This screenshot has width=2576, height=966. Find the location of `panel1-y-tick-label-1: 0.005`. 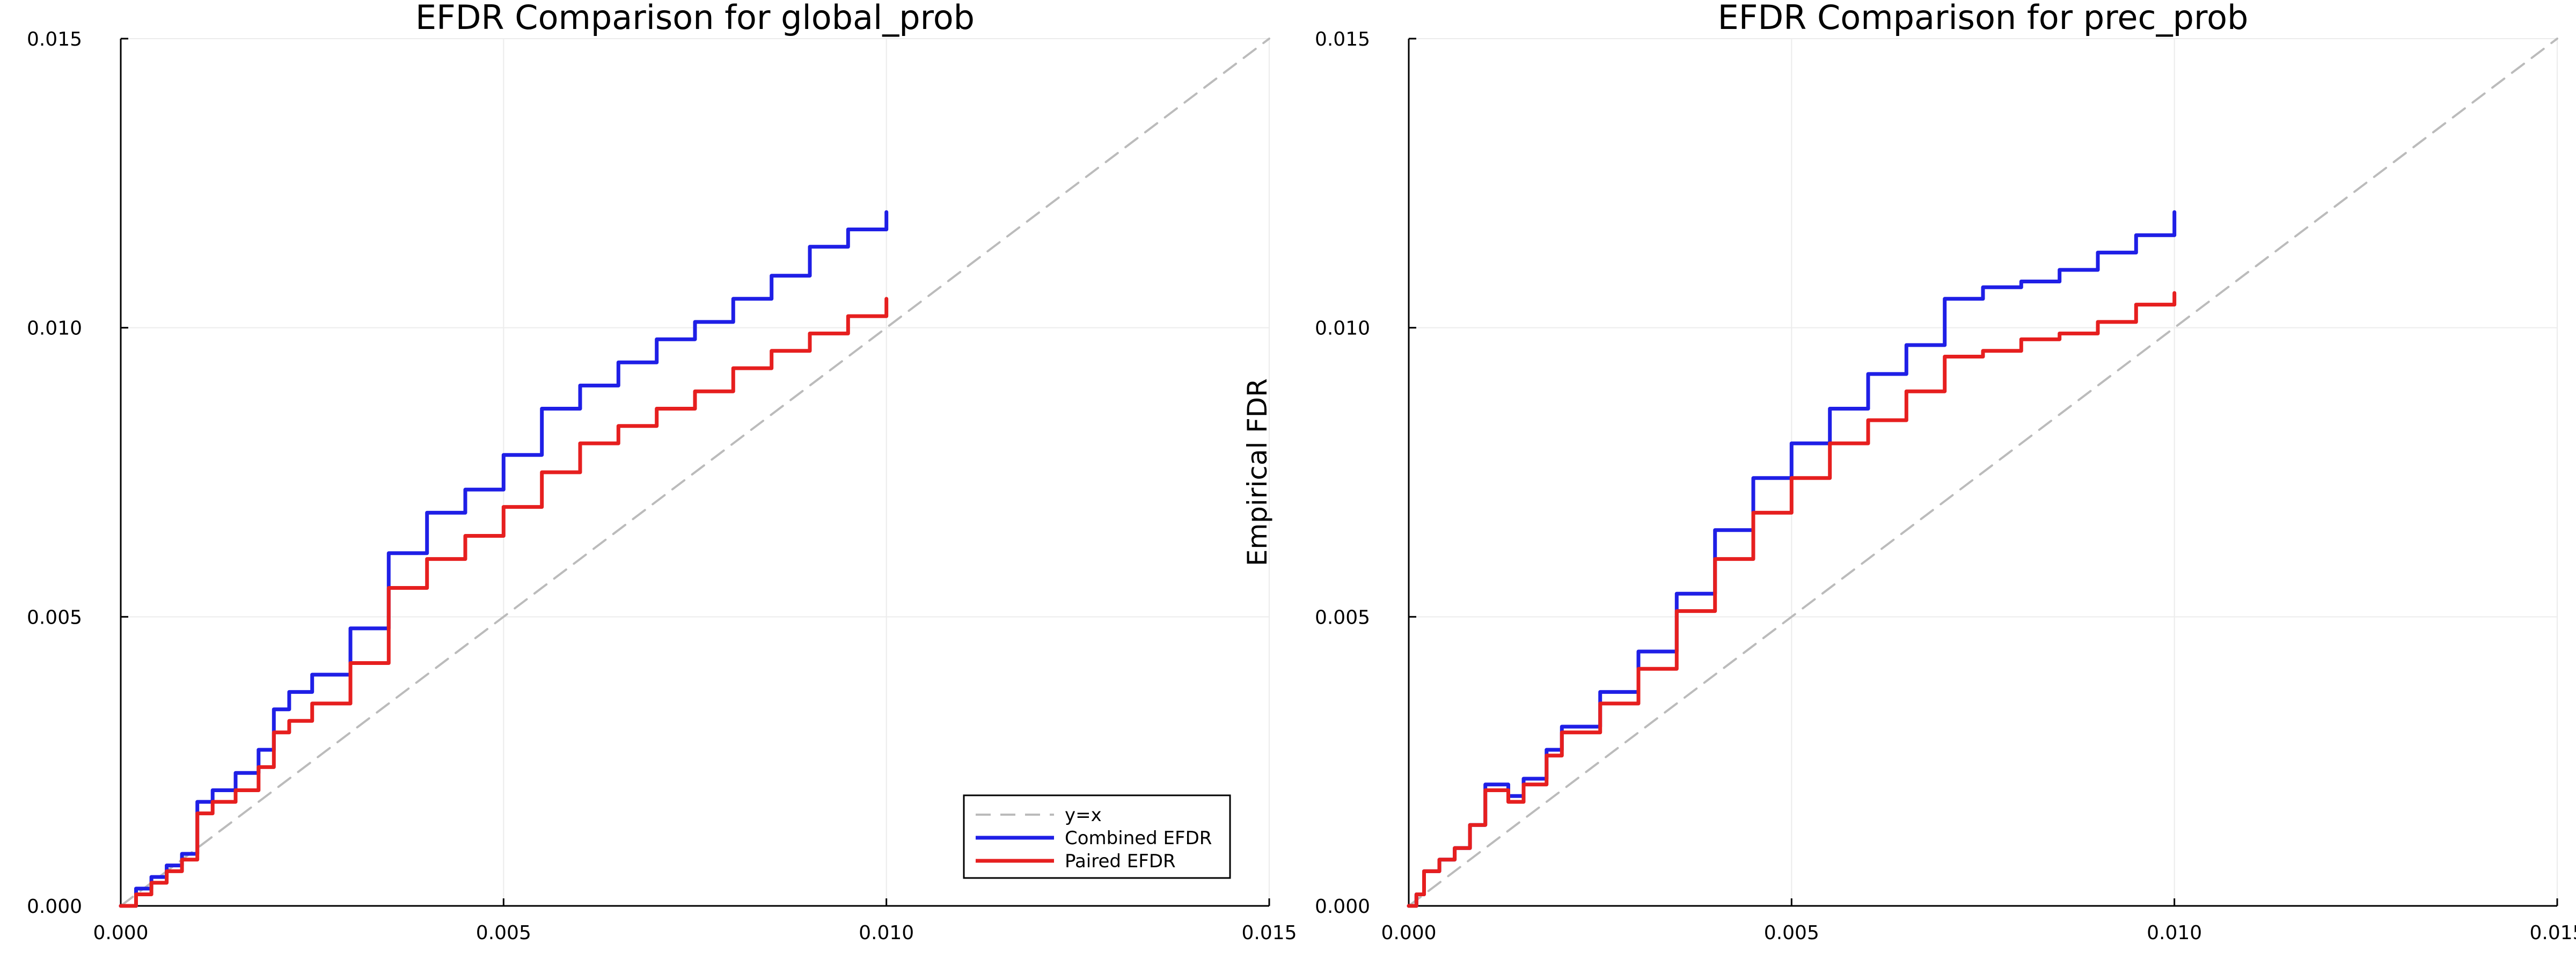

panel1-y-tick-label-1: 0.005 is located at coordinates (54, 617).